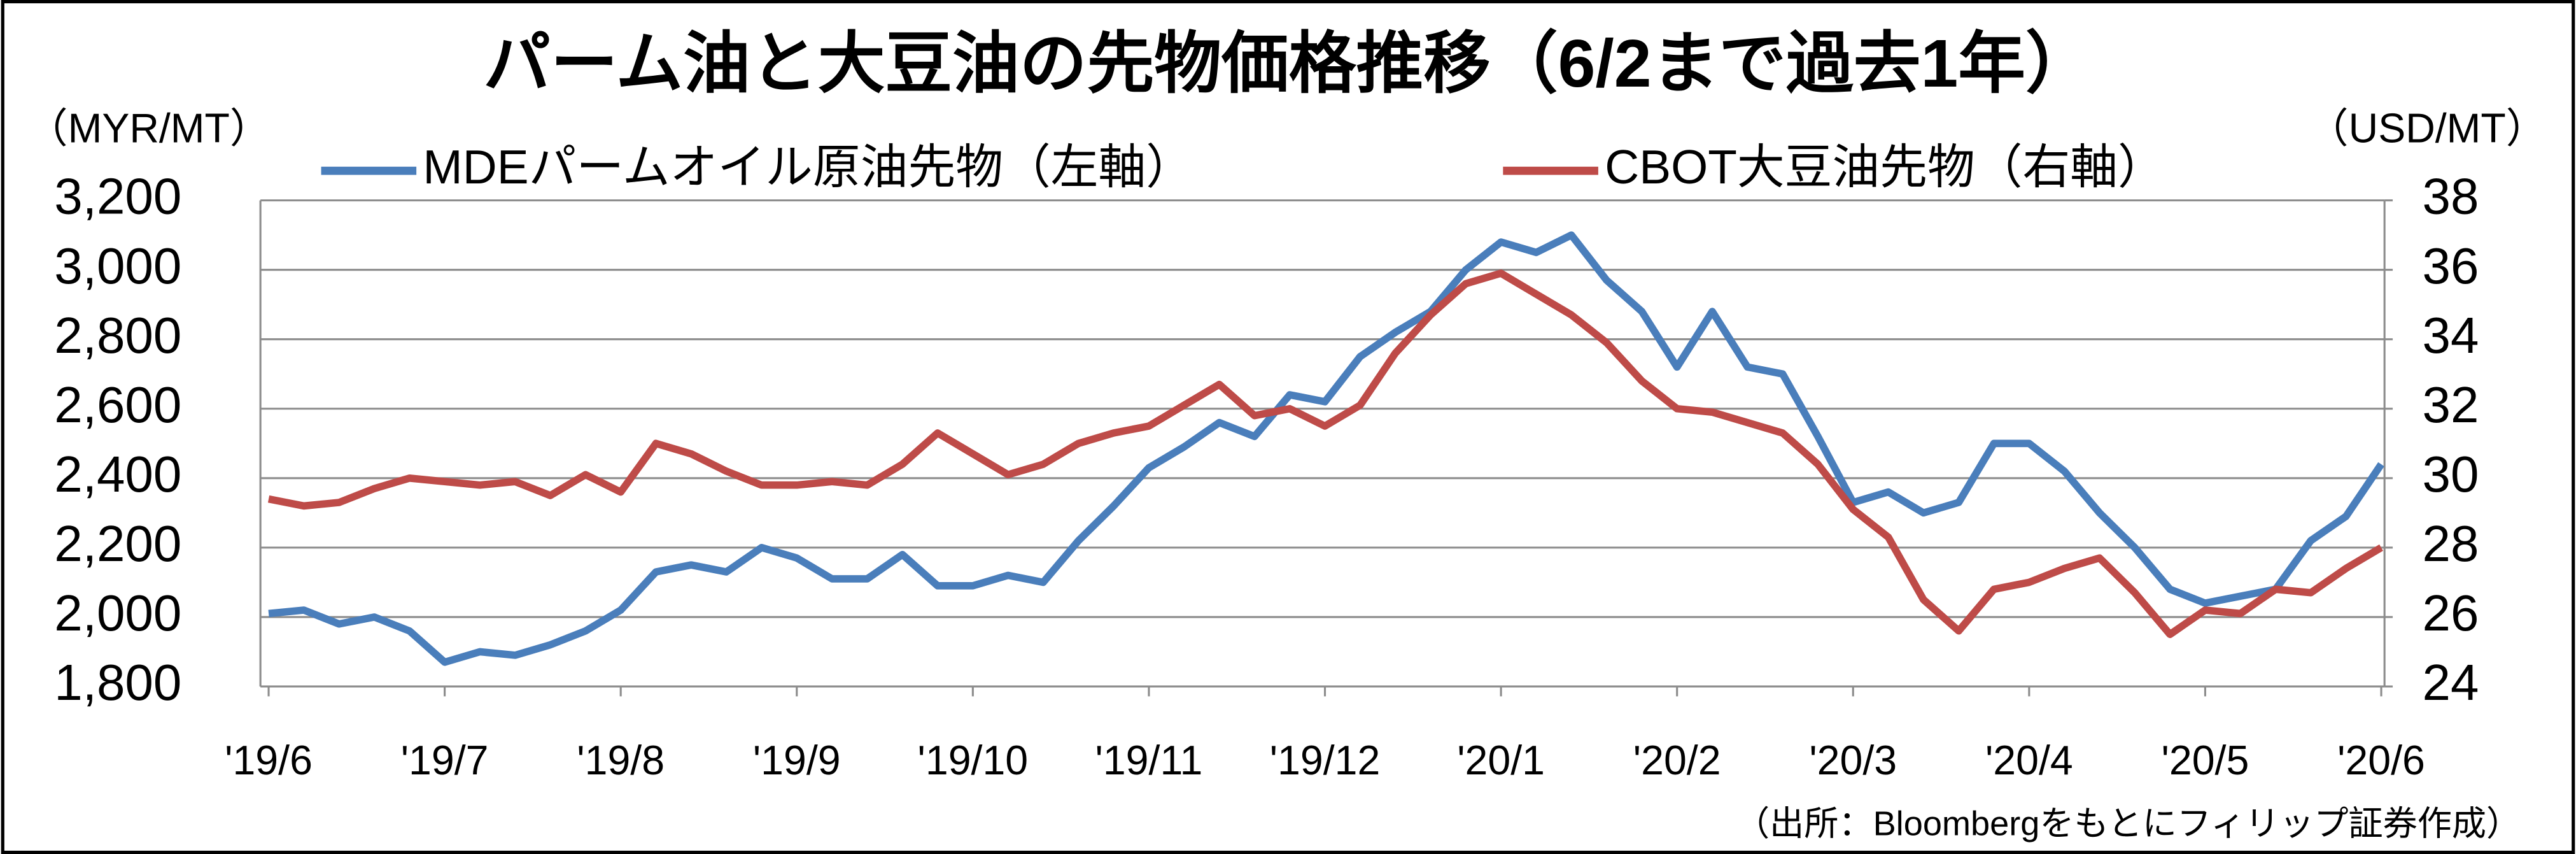  I want to click on x-tick-label: '19/12, so click(1326, 760).